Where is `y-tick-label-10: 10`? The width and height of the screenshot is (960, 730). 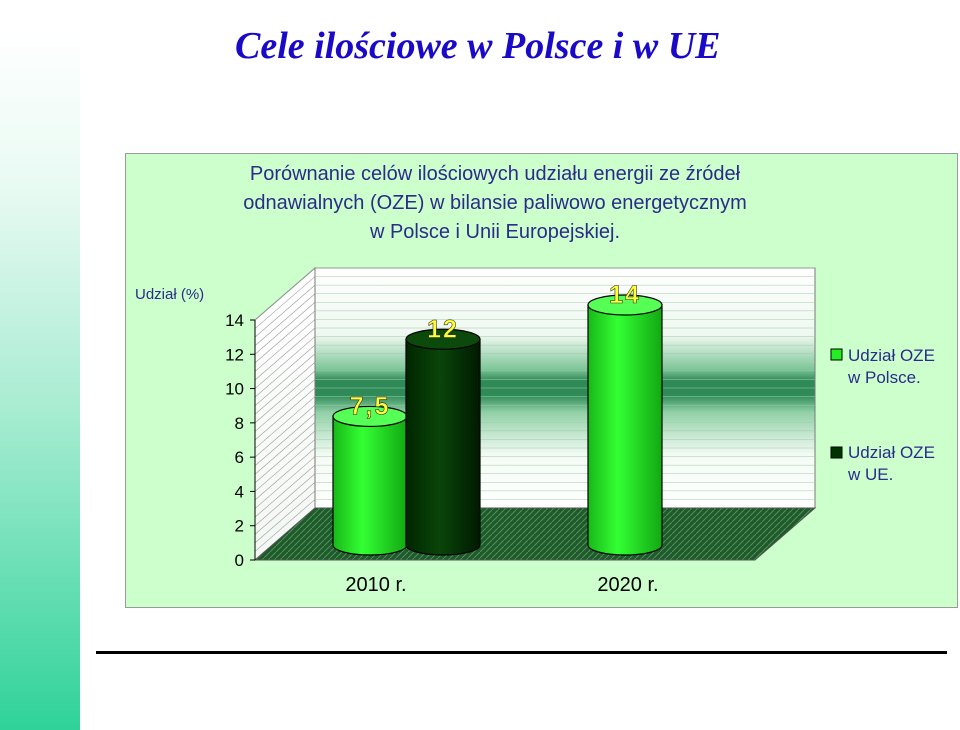
y-tick-label-10: 10 is located at coordinates (234, 389).